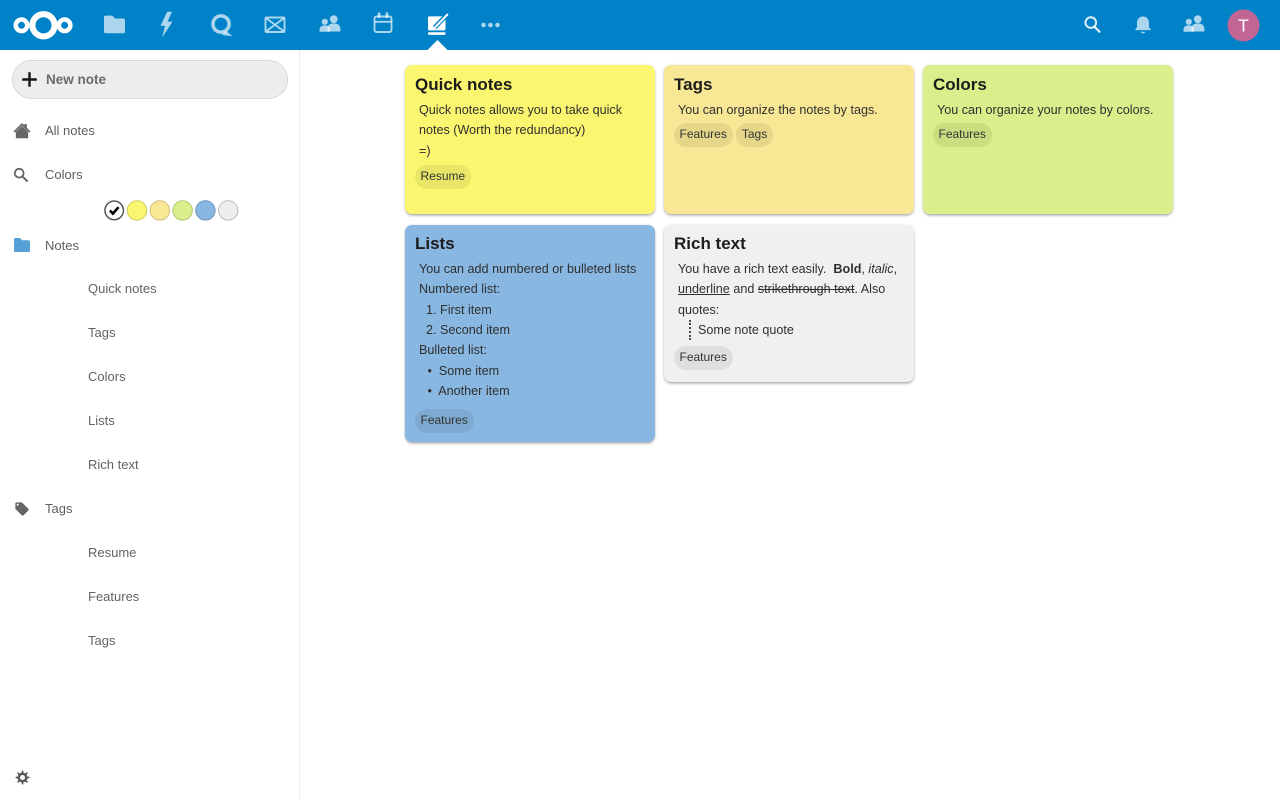 The width and height of the screenshot is (1280, 800). What do you see at coordinates (1243, 26) in the screenshot?
I see `svg-text: T` at bounding box center [1243, 26].